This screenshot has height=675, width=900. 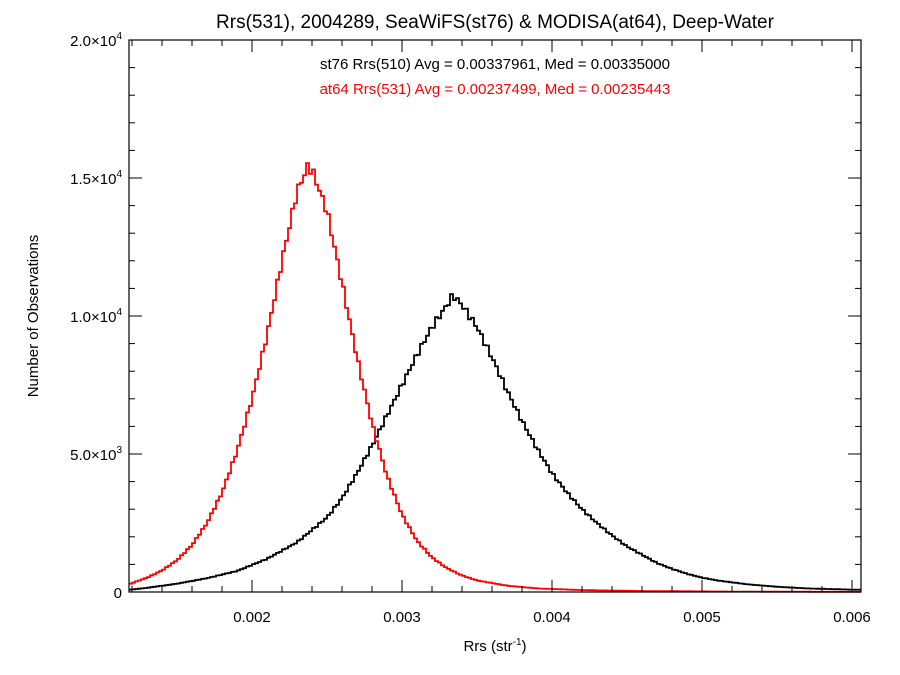 I want to click on y-tick-label: 5.0×10³, so click(x=96, y=454).